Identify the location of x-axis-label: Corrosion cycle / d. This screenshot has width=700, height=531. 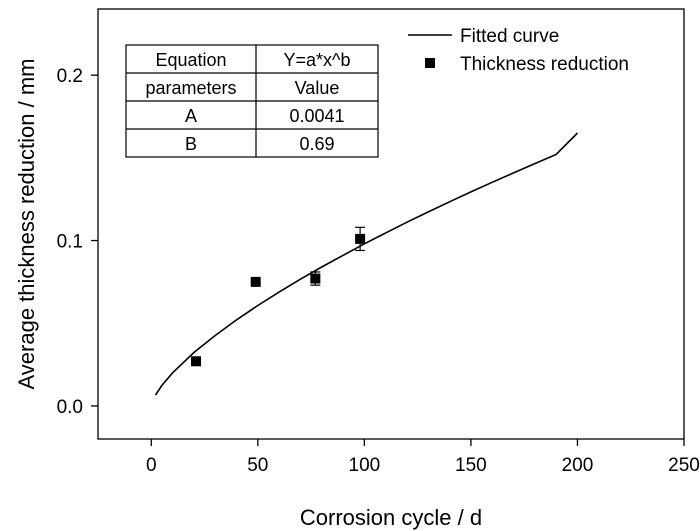
(391, 517).